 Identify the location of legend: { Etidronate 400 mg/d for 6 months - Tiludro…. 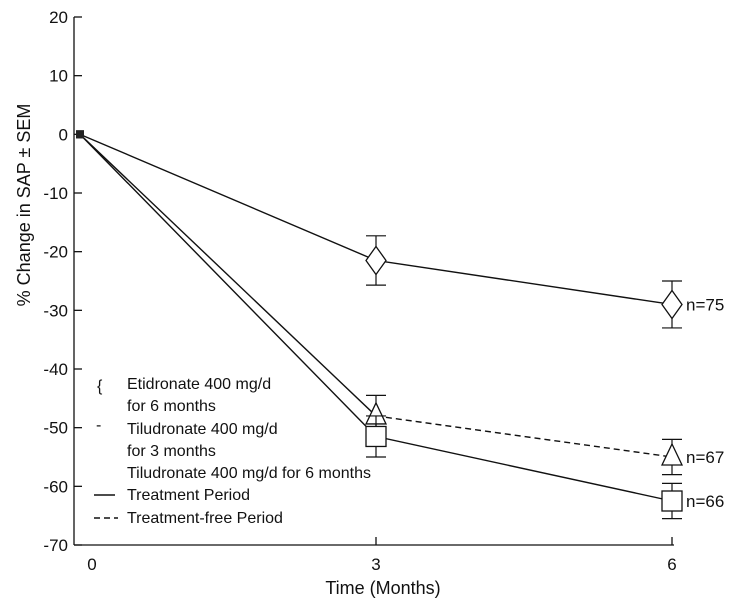
(232, 451).